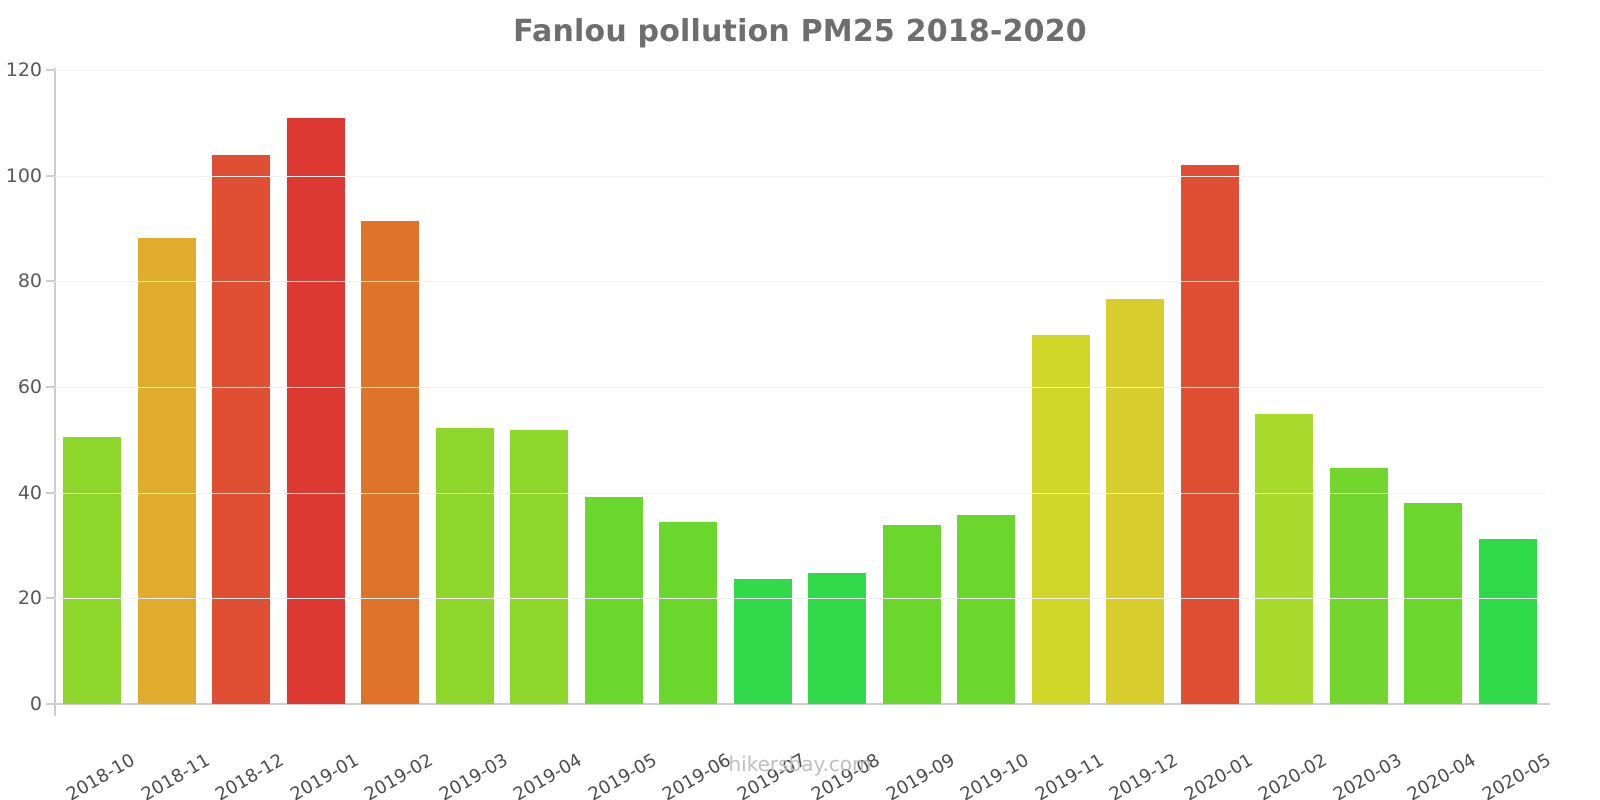  Describe the element at coordinates (29, 492) in the screenshot. I see `y-tick-label: 40` at that location.